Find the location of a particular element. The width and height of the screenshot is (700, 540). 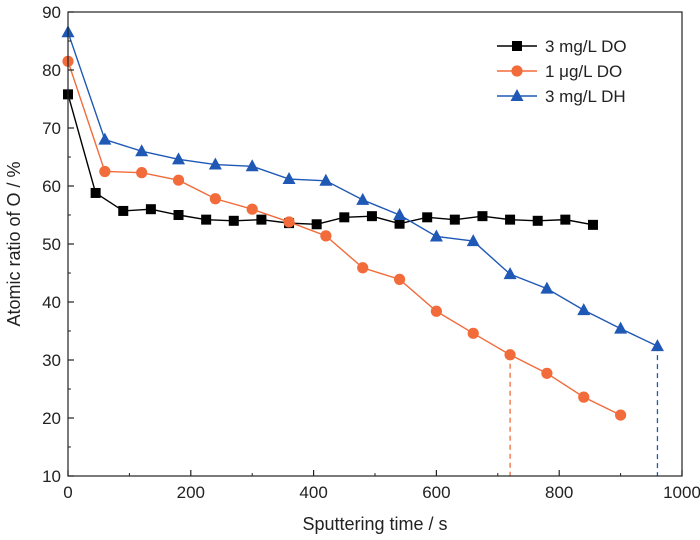

y-tick-label: 20 is located at coordinates (51, 418).